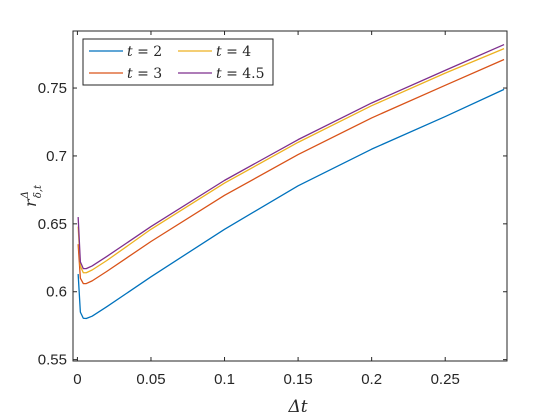 The height and width of the screenshot is (420, 560). What do you see at coordinates (297, 379) in the screenshot?
I see `x-tick-label: 0.15` at bounding box center [297, 379].